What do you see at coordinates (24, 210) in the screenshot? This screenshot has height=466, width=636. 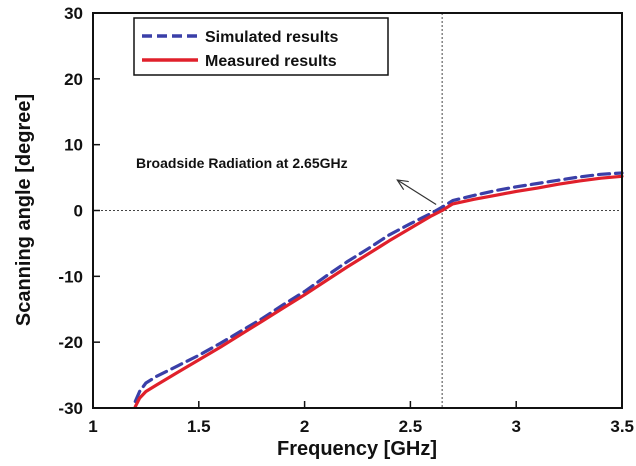 I see `y-axis-title: Scanning angle [degree]` at bounding box center [24, 210].